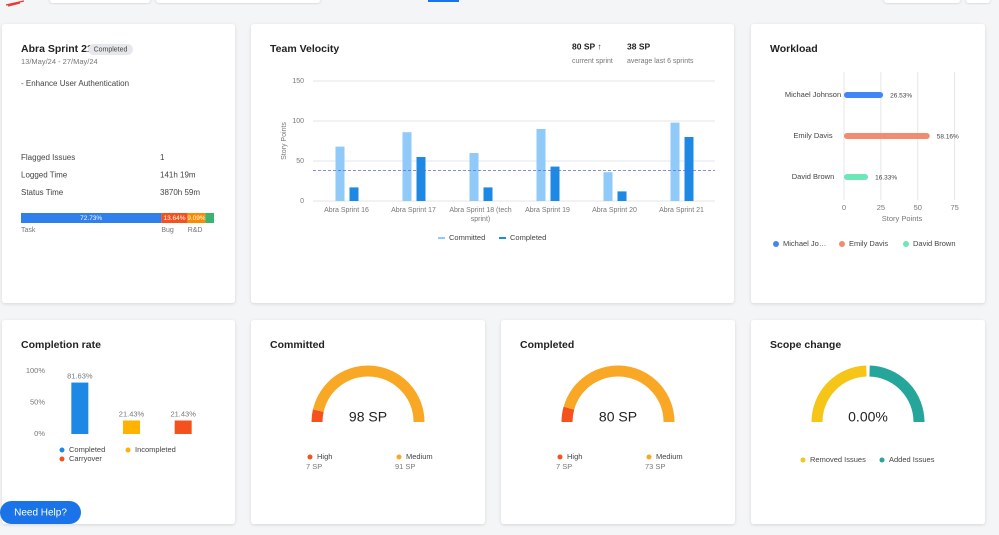  What do you see at coordinates (368, 417) in the screenshot?
I see `gauge-center-label: 98 SP` at bounding box center [368, 417].